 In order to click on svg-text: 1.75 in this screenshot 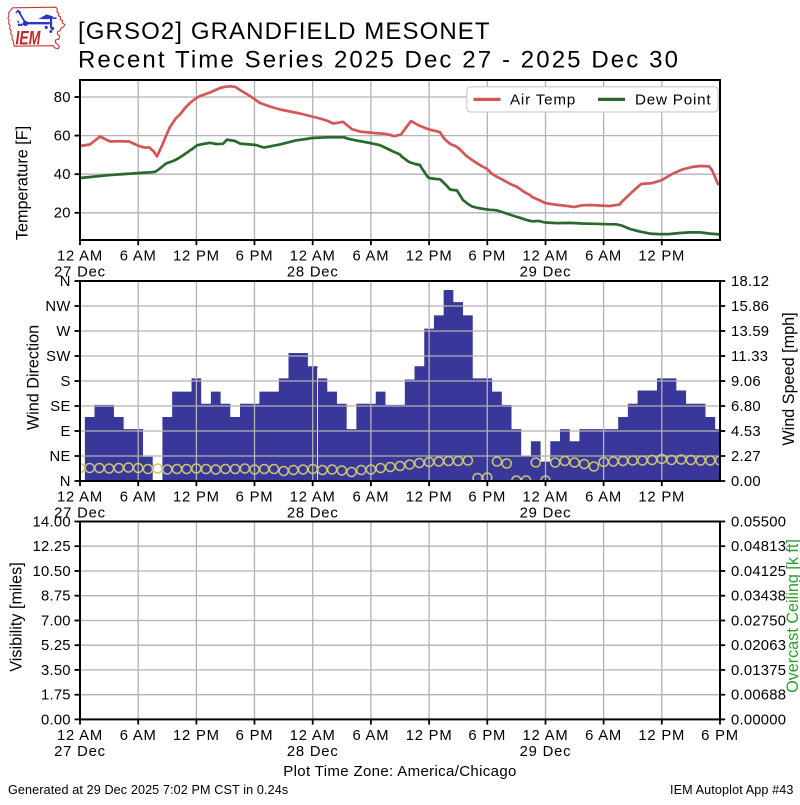, I will do `click(56, 696)`.